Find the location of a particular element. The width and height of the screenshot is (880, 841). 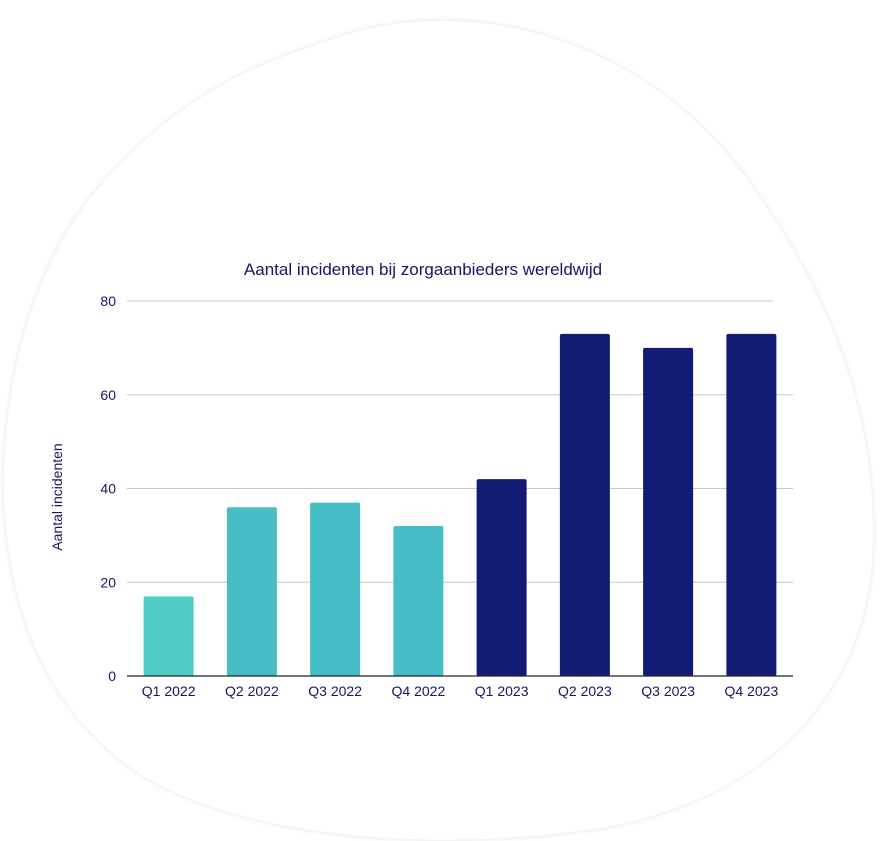

x-tick-label: Q2 2023 is located at coordinates (585, 691).